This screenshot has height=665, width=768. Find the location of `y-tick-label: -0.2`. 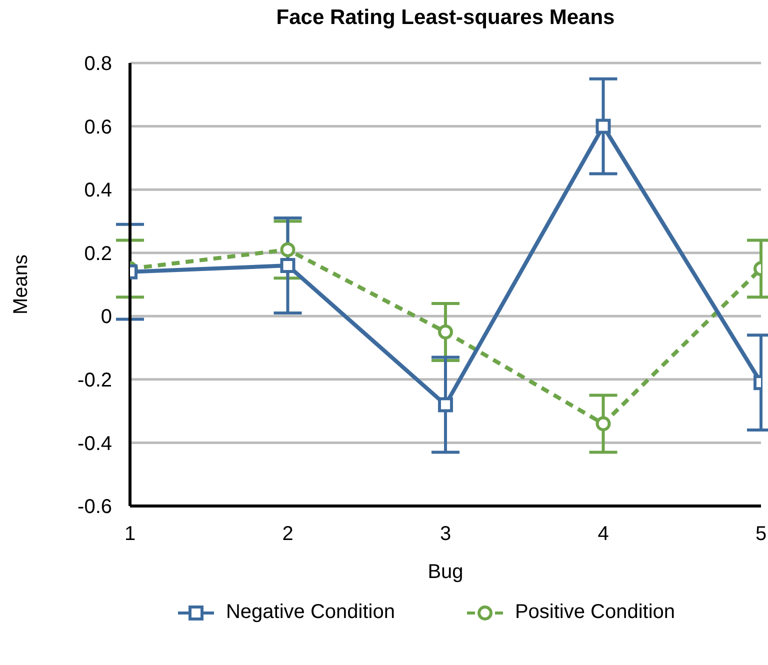

y-tick-label: -0.2 is located at coordinates (95, 381).